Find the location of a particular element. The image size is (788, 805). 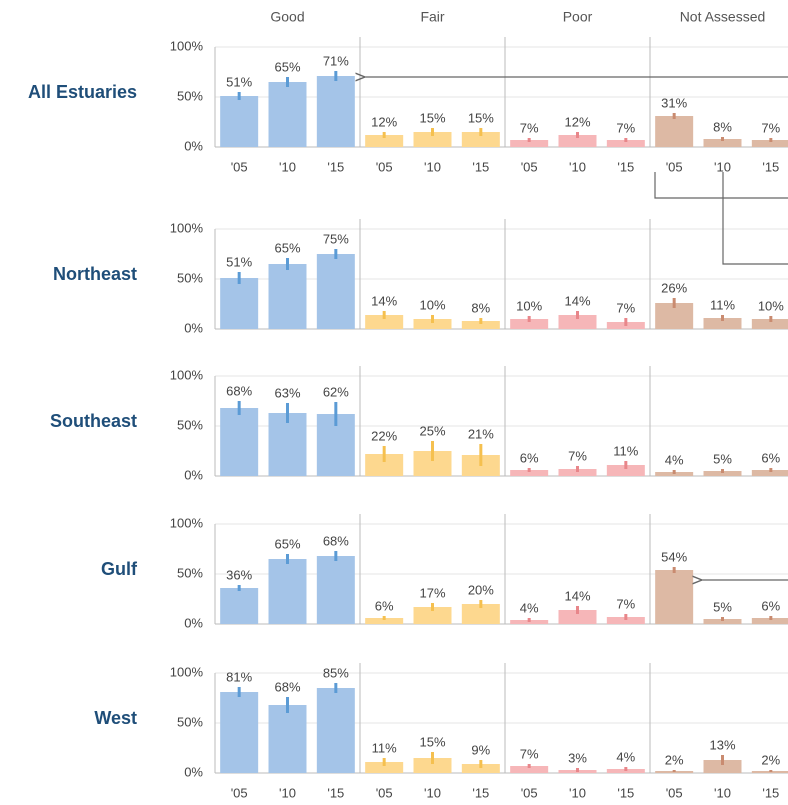

row-name: Southeast is located at coordinates (93, 421).